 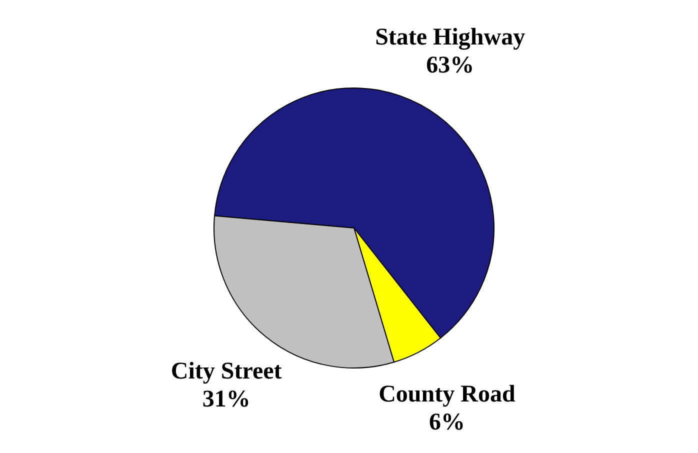 I want to click on slice-label: State Highway, so click(x=450, y=37).